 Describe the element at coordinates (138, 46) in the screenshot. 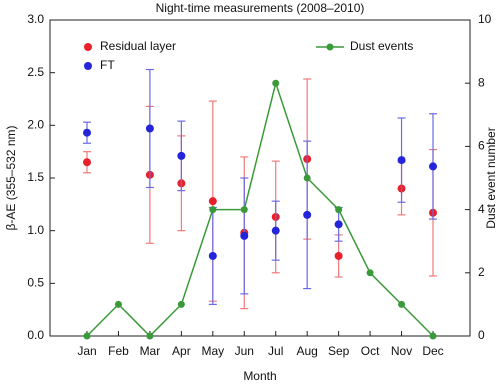

I see `legend-label: Residual layer` at that location.